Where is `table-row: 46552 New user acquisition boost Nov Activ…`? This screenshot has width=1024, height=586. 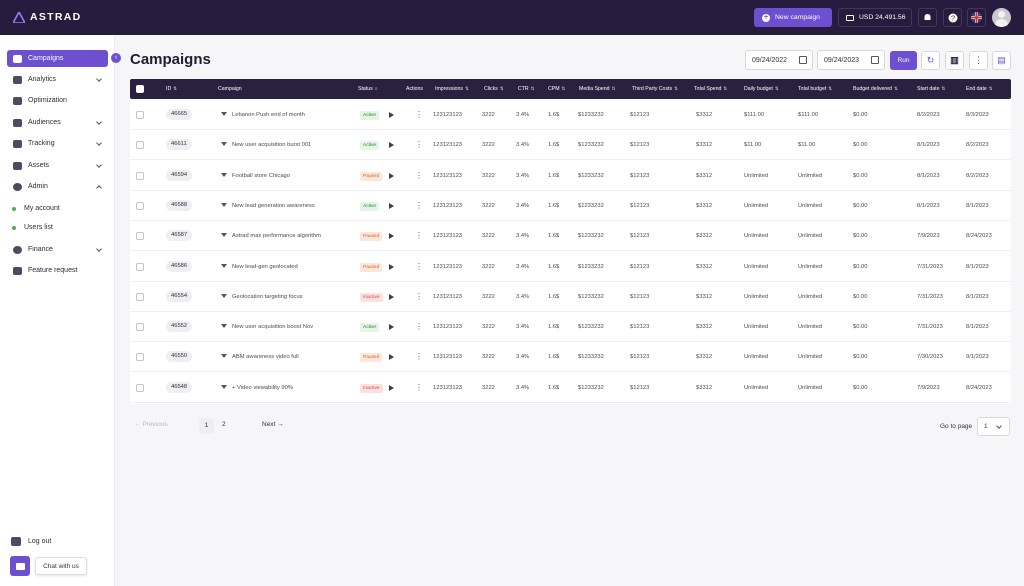 table-row: 46552 New user acquisition boost Nov Activ… is located at coordinates (570, 327).